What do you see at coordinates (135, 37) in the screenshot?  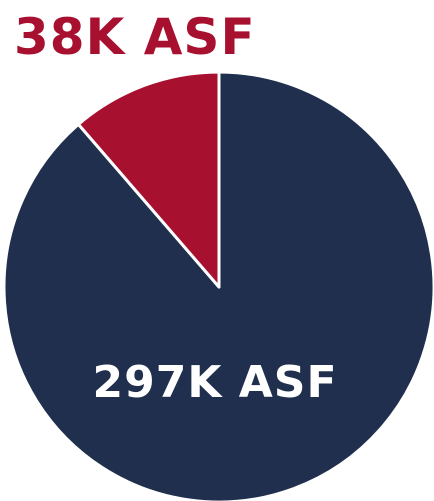 I see `slice-label: 38K ASF` at bounding box center [135, 37].